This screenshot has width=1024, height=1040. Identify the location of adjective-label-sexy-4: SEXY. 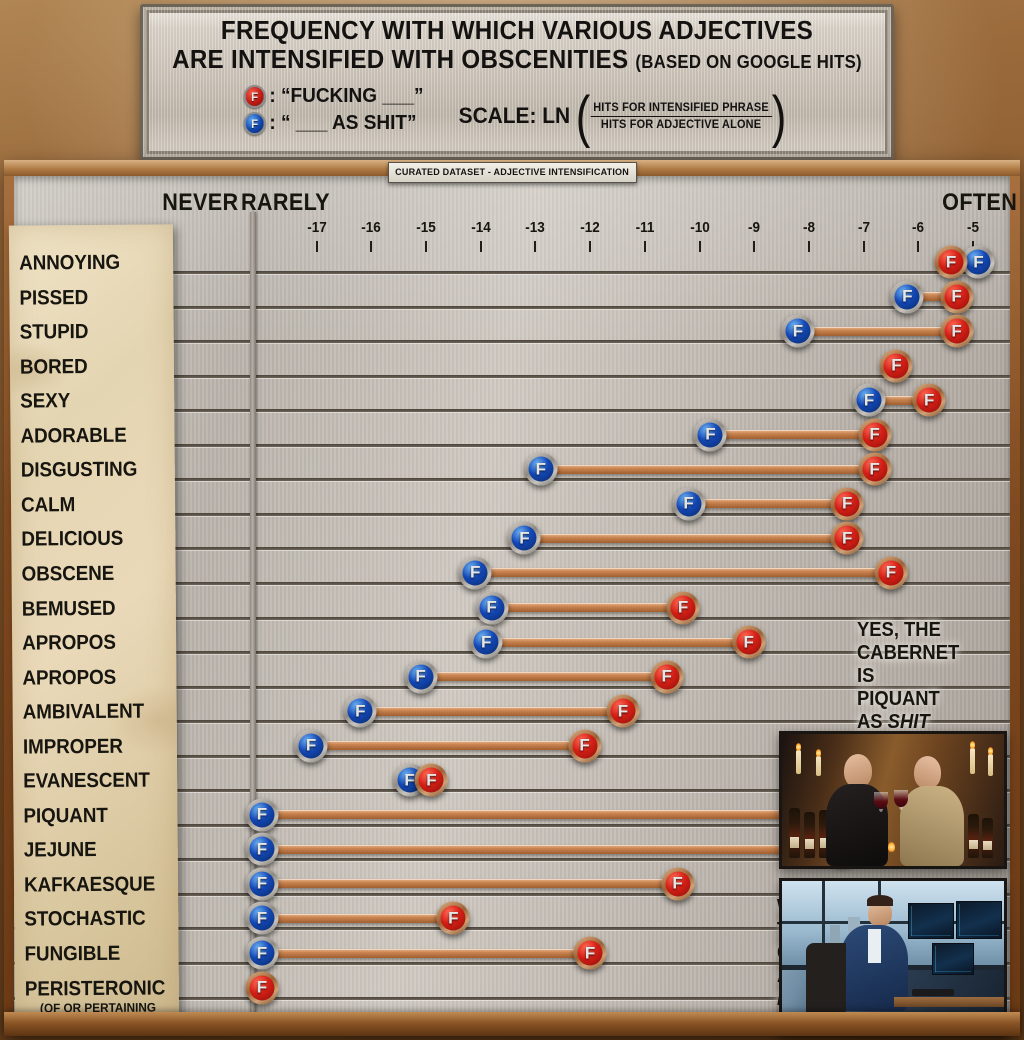
(45, 401).